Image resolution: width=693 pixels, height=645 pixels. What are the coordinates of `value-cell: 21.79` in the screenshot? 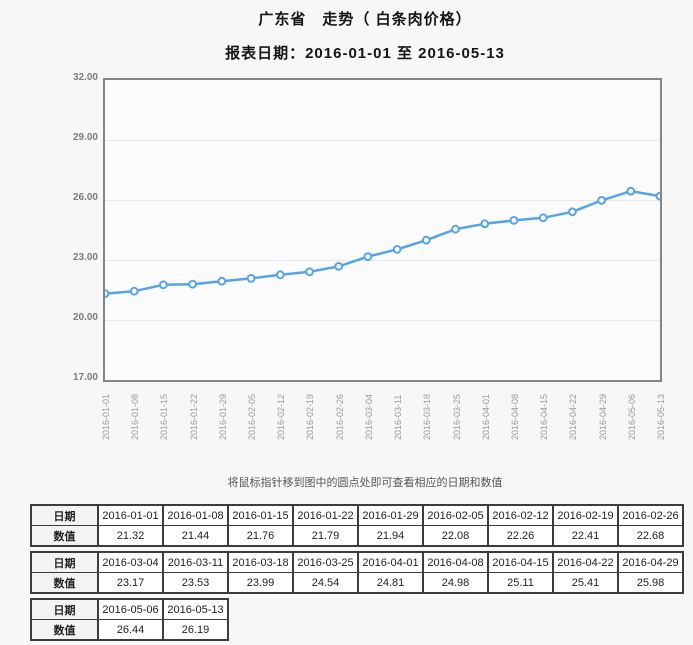 It's located at (325, 536).